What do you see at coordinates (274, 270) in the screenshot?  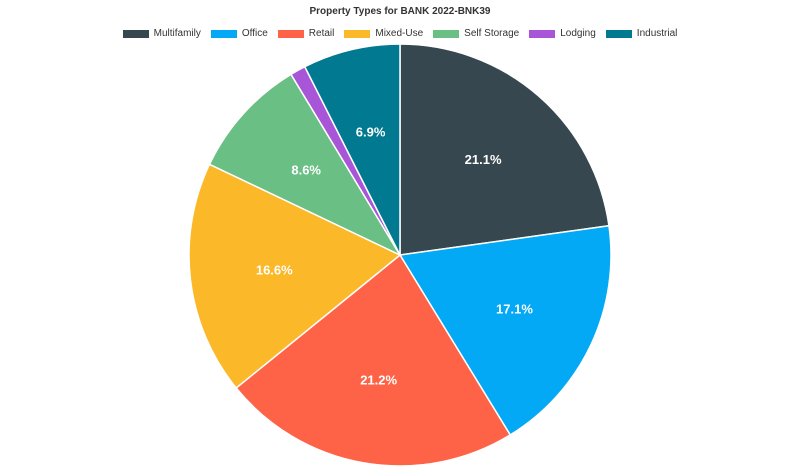 I see `data-label-mixed-use: 16.6%` at bounding box center [274, 270].